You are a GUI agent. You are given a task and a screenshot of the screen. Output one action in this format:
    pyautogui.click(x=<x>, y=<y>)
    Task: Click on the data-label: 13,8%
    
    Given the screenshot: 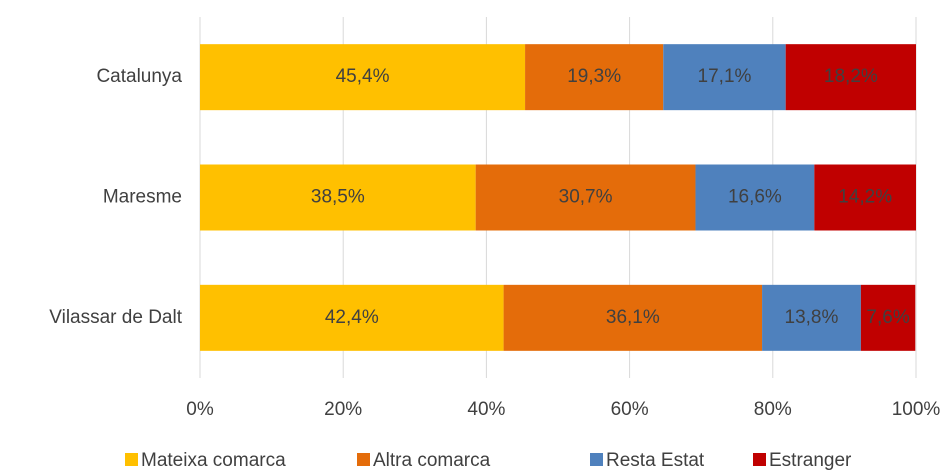 What is the action you would take?
    pyautogui.click(x=812, y=317)
    